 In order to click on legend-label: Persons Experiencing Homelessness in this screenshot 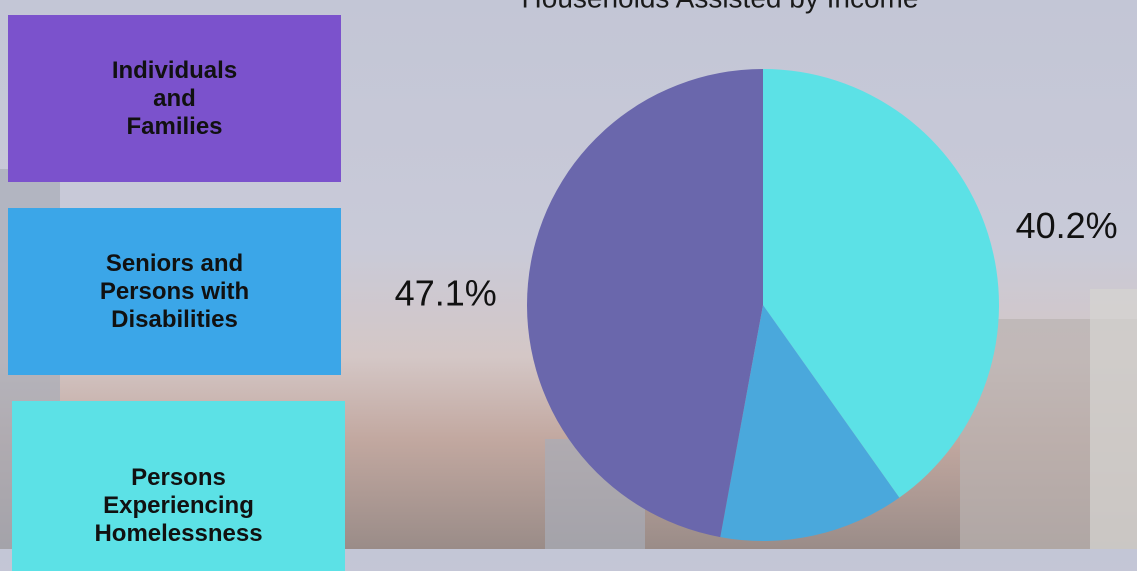, I will do `click(178, 505)`.